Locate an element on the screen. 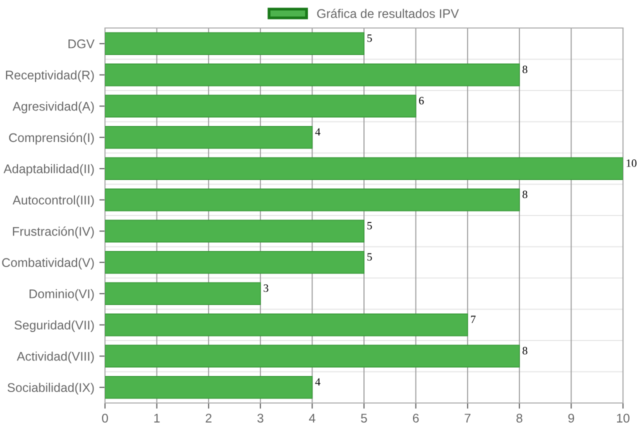  data-label: 10 is located at coordinates (631, 163).